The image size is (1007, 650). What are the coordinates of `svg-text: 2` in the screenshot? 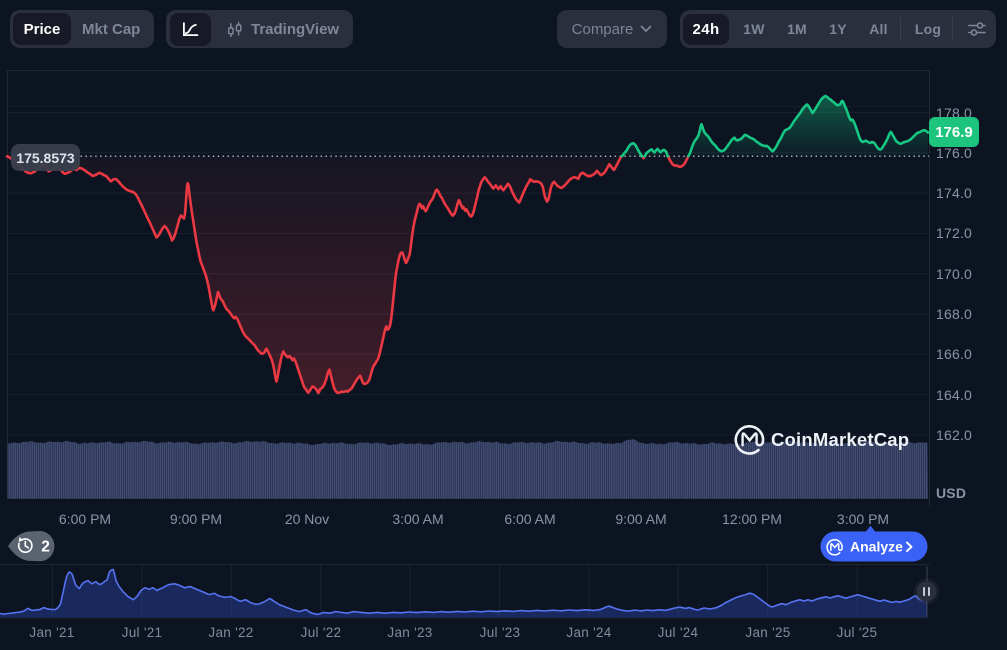 It's located at (45, 546).